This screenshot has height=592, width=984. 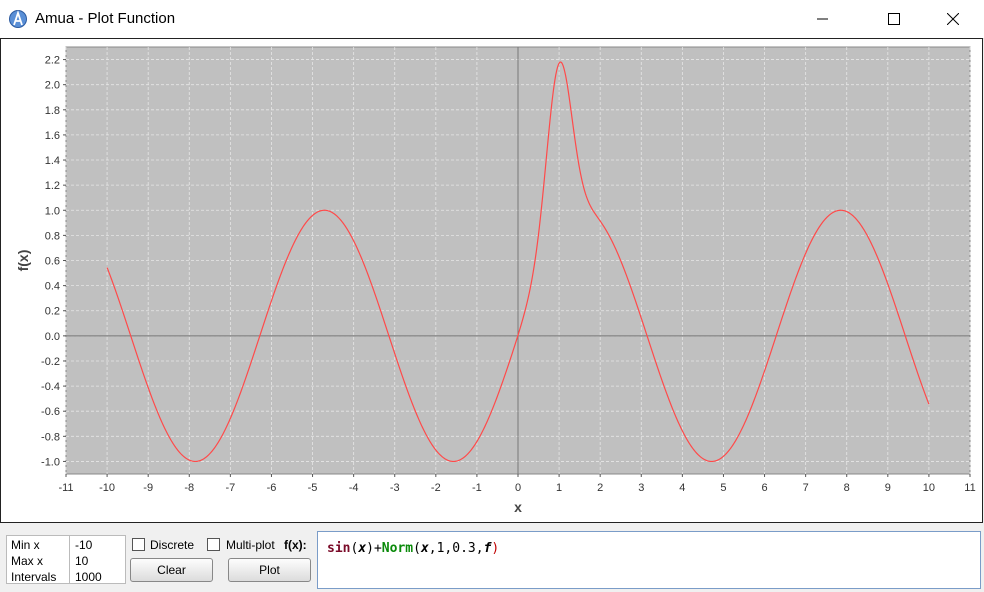 What do you see at coordinates (50, 387) in the screenshot?
I see `y-tick-label: -0.4` at bounding box center [50, 387].